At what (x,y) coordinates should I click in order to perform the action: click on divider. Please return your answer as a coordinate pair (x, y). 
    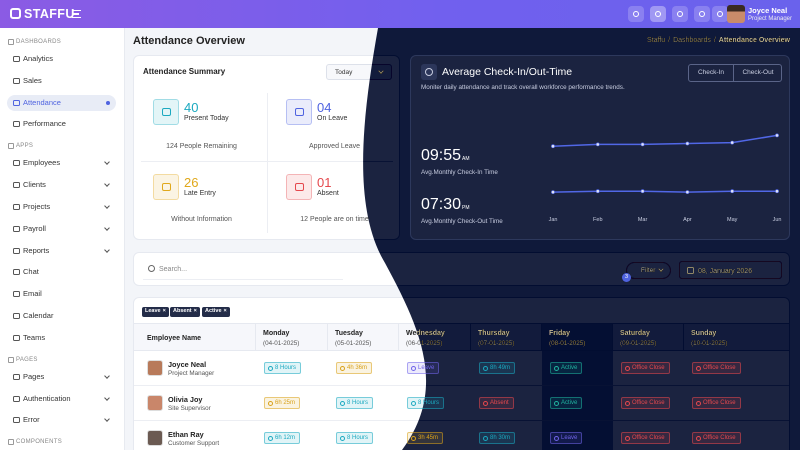
    Looking at the image, I should click on (267, 161).